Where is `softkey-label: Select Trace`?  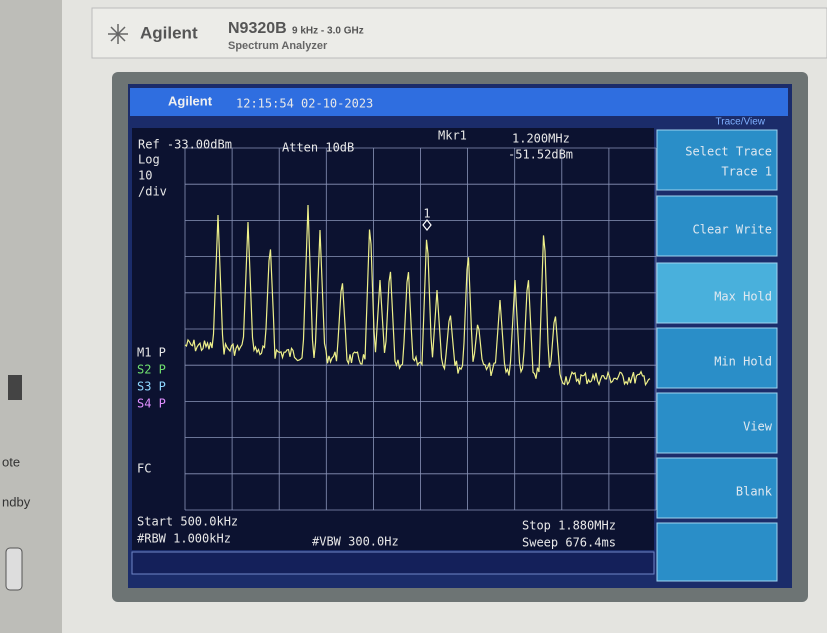 softkey-label: Select Trace is located at coordinates (728, 152).